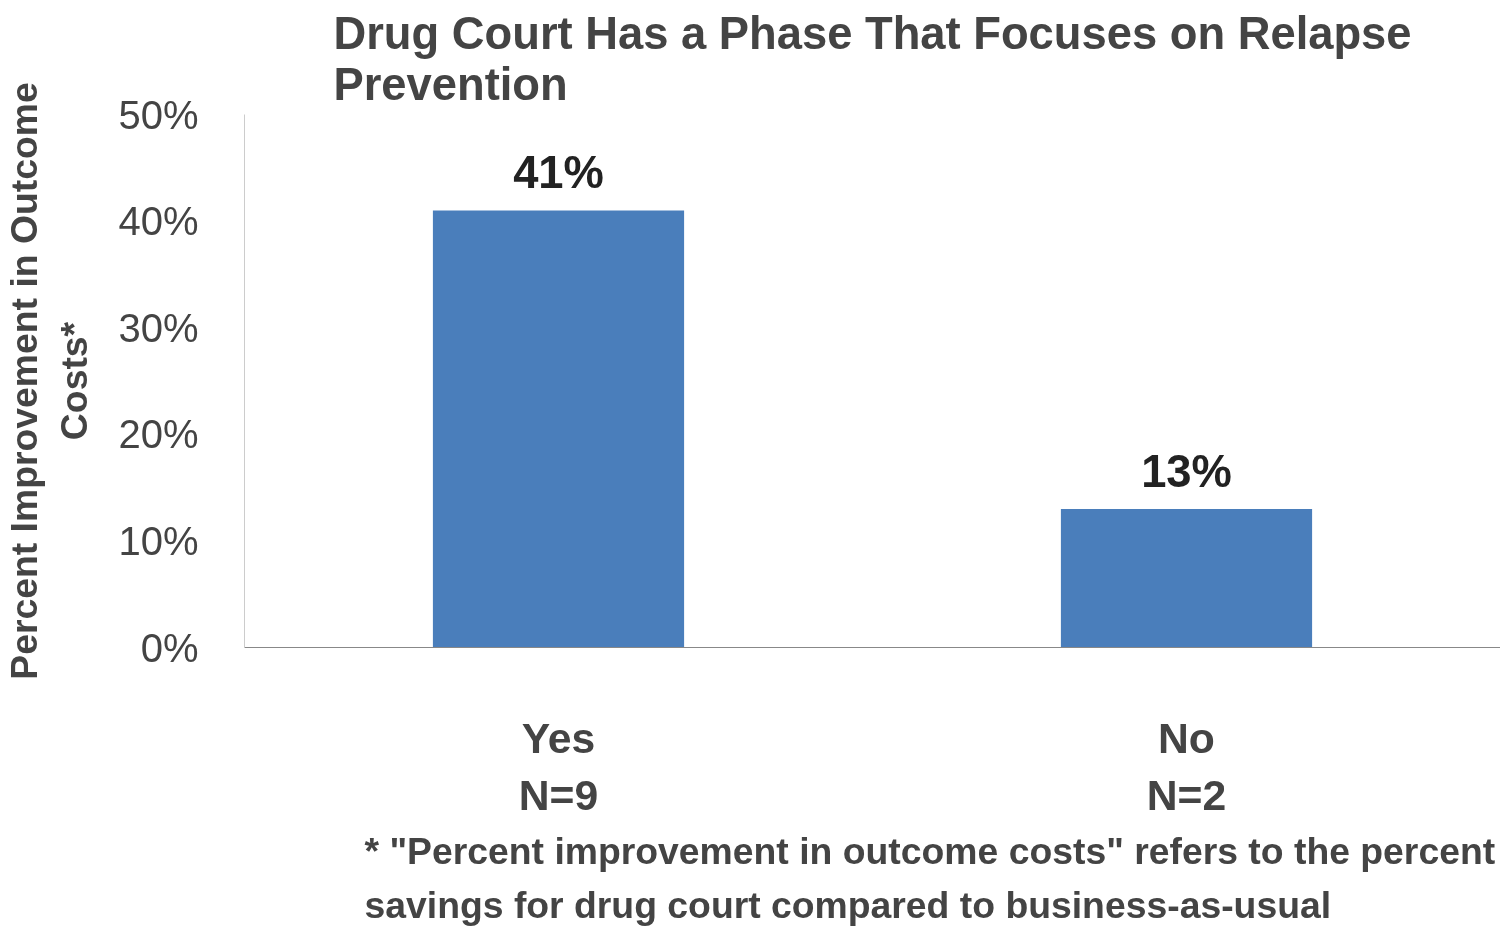 The image size is (1505, 937). I want to click on y-tick-label: 0%, so click(169, 647).